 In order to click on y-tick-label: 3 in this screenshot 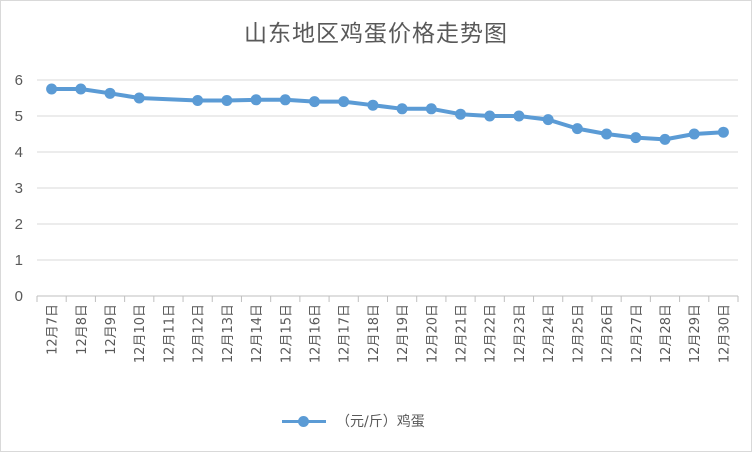, I will do `click(19, 188)`.